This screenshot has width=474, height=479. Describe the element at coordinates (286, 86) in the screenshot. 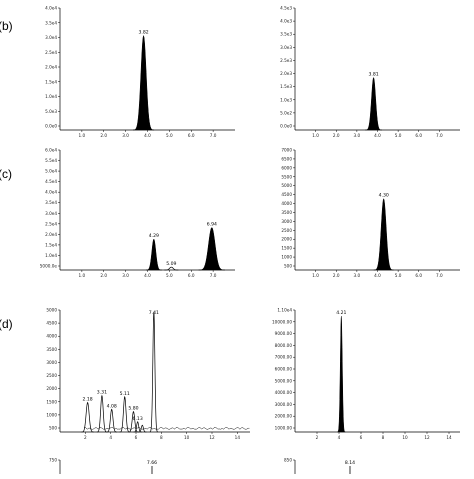

I see `y-tick-label: 1.5e3` at that location.